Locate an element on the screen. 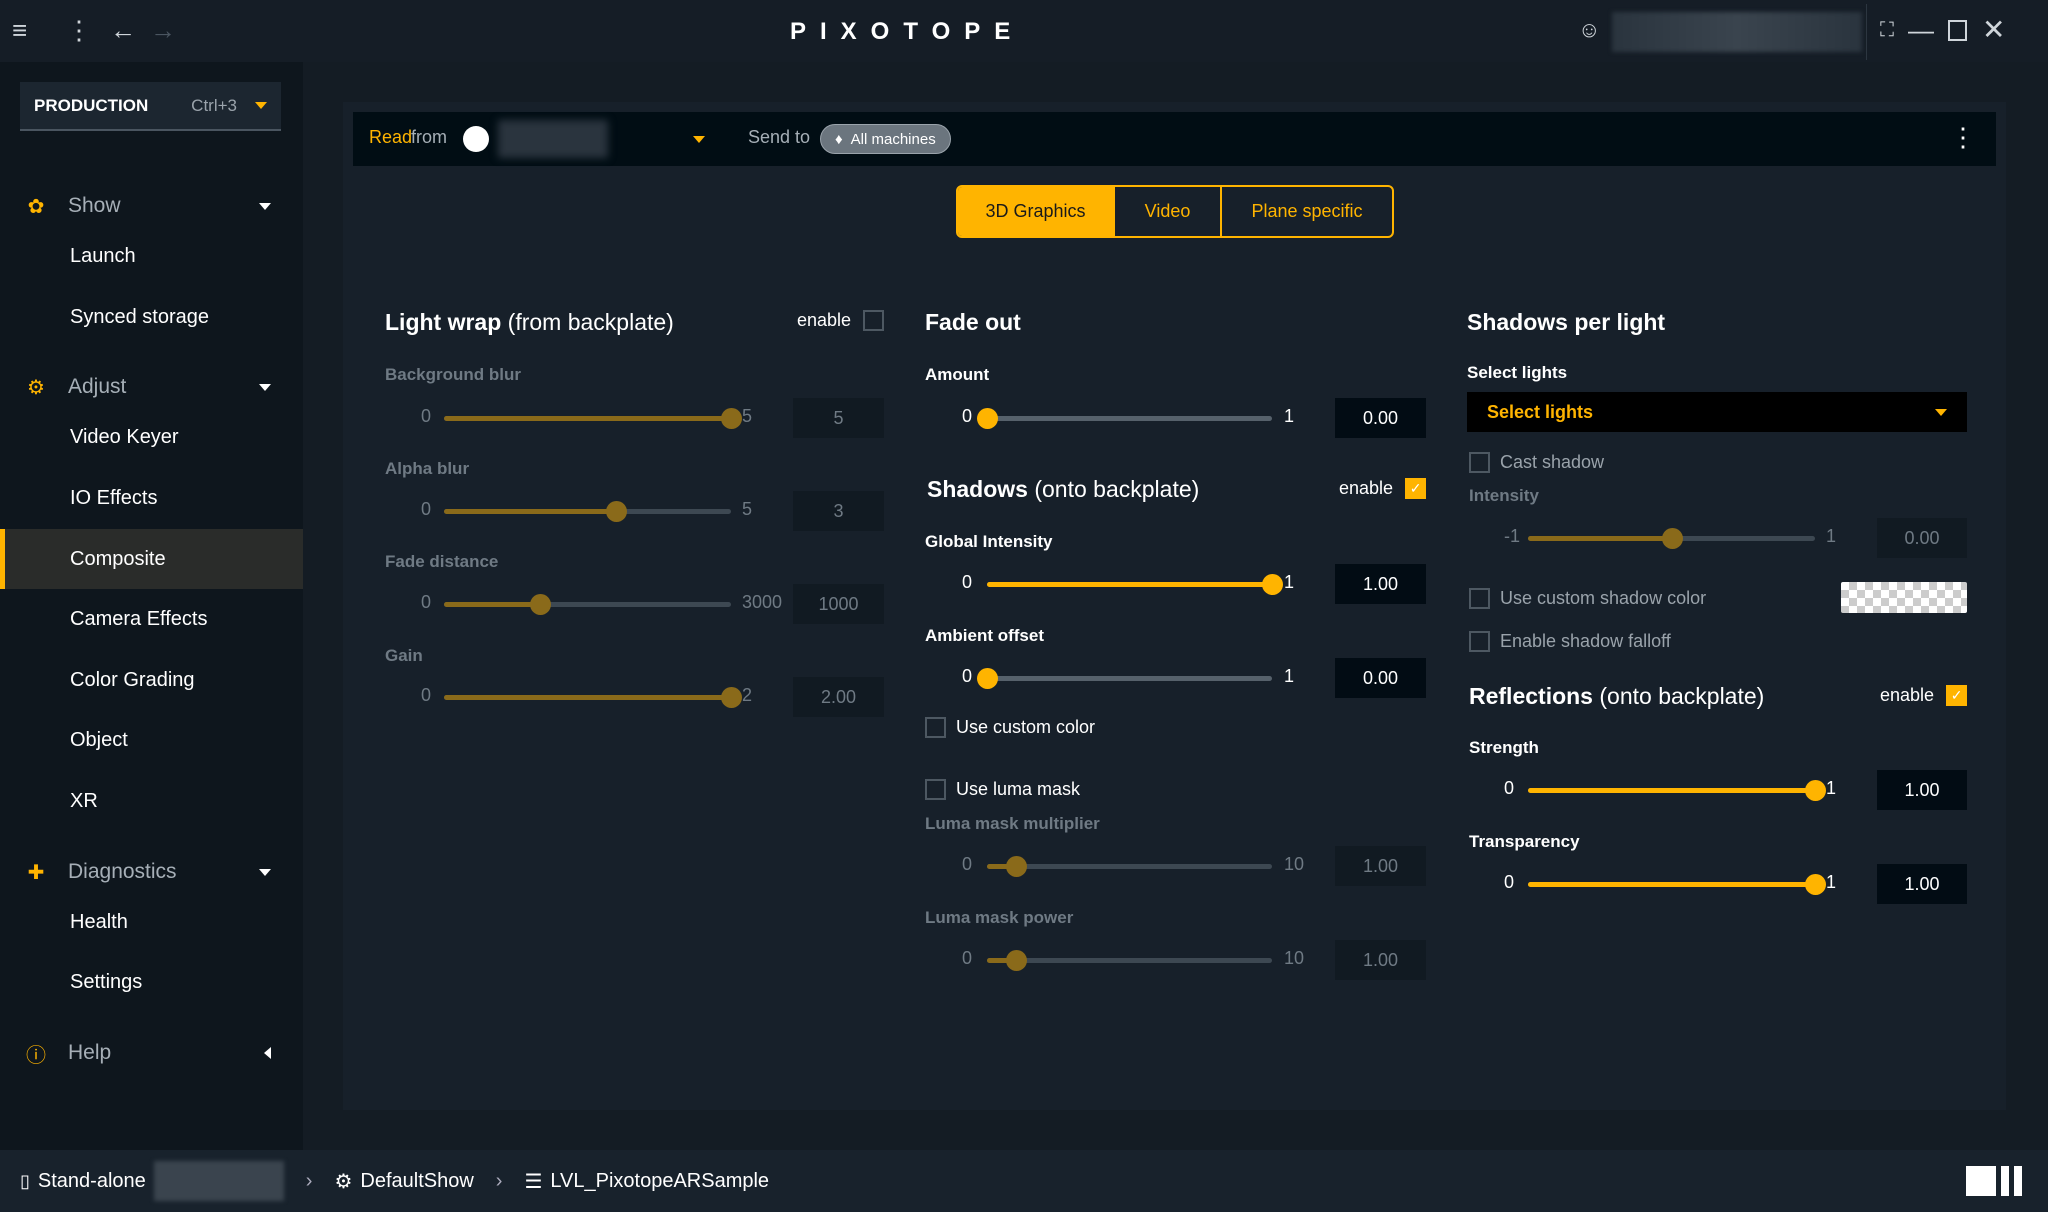 This screenshot has width=2048, height=1212. ambient-offset-max: 1 is located at coordinates (1289, 676).